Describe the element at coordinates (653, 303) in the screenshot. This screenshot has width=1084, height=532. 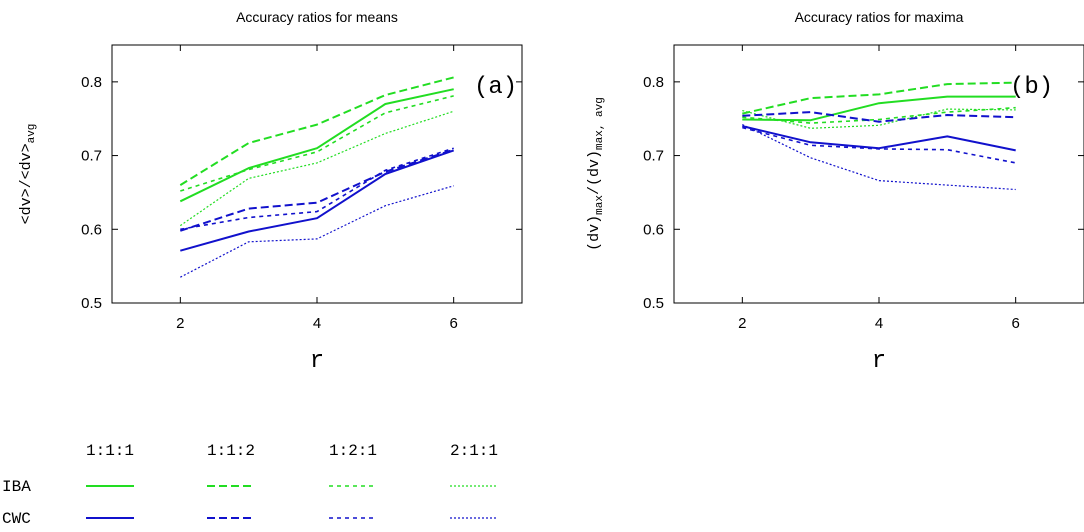
I see `chart-b-ytick-label: 0.5` at that location.